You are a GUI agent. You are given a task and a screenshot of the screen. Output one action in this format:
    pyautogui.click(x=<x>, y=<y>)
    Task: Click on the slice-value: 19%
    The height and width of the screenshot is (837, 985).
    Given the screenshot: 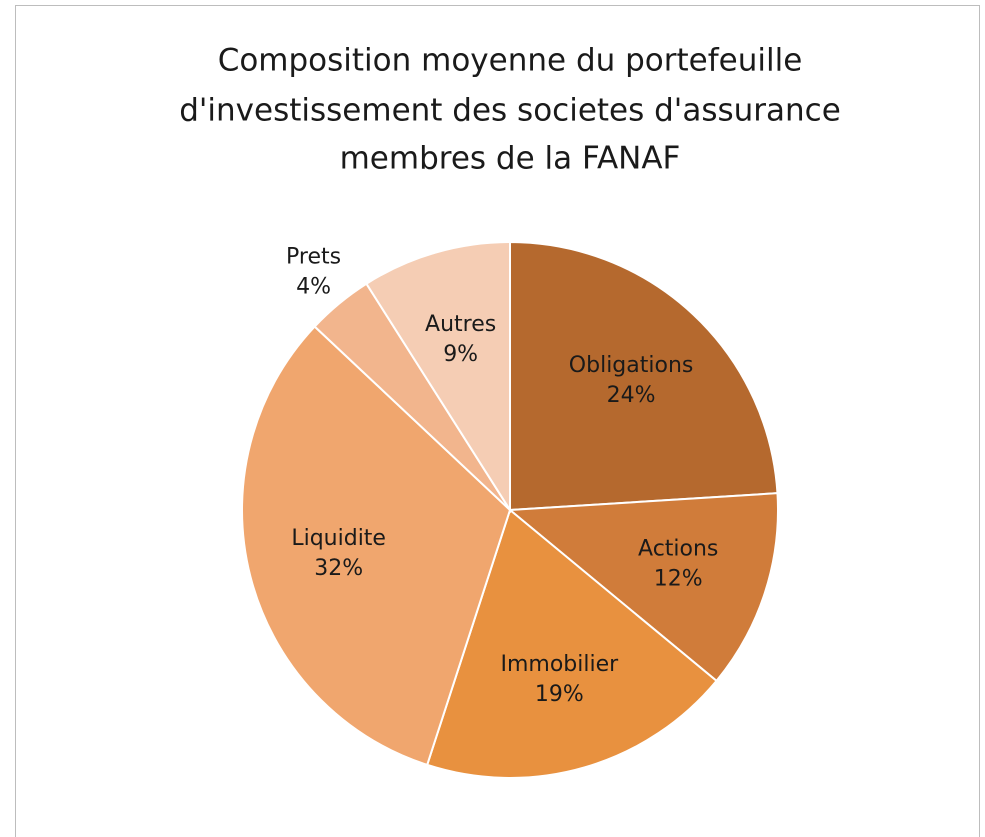 What is the action you would take?
    pyautogui.click(x=559, y=694)
    